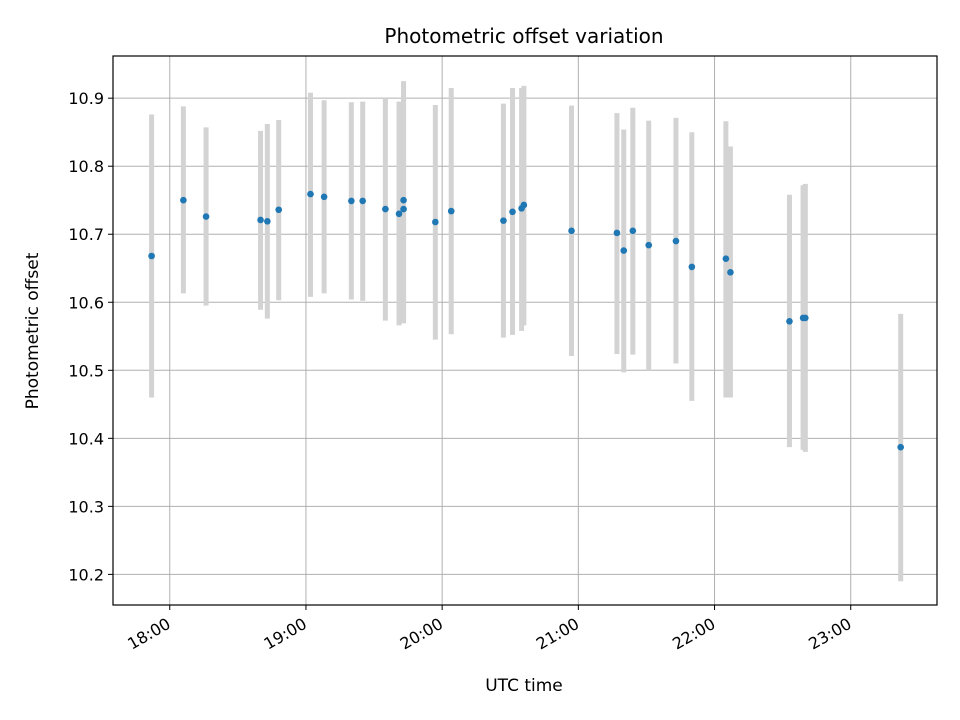 This screenshot has height=720, width=960. I want to click on x-axis-label: UTC time, so click(524, 686).